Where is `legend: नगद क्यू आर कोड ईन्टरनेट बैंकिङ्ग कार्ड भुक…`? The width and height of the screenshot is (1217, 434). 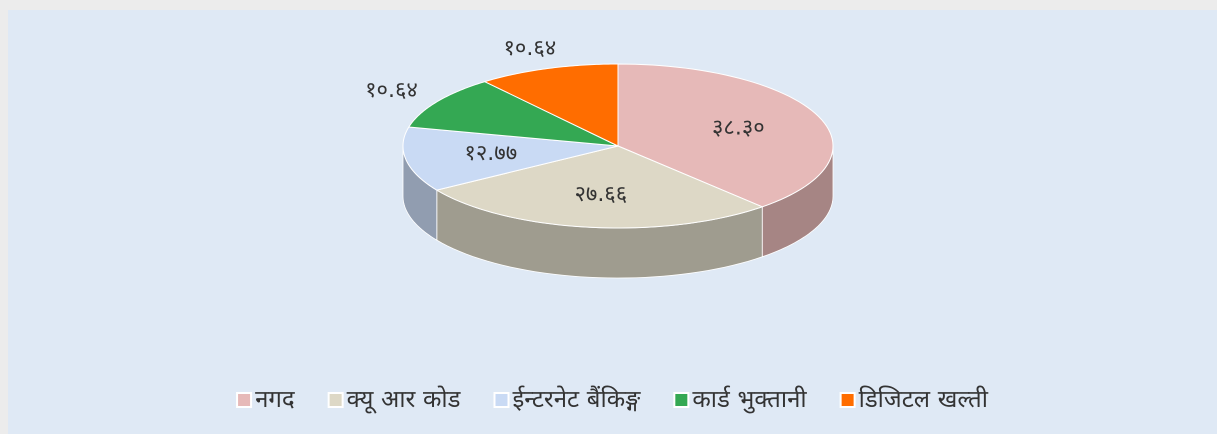
legend: नगद क्यू आर कोड ईन्टरनेट बैंकिङ्ग कार्ड भुक… is located at coordinates (612, 399).